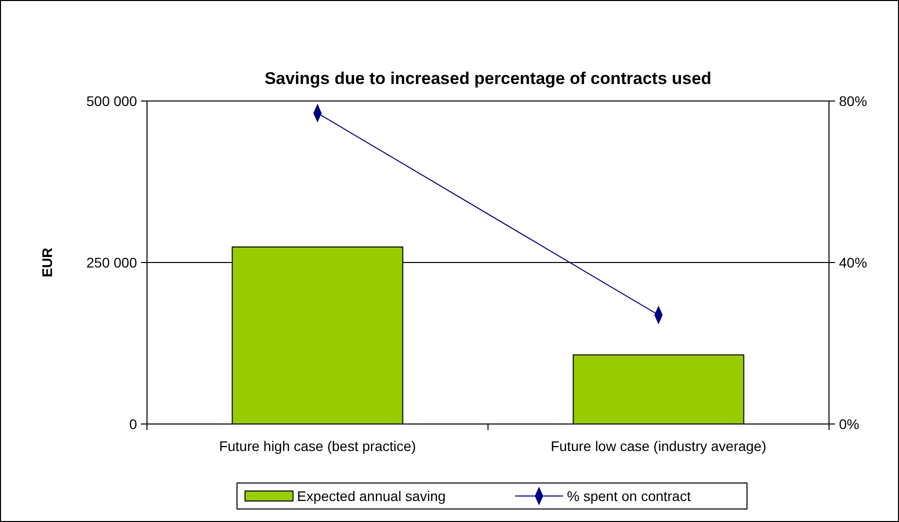 The width and height of the screenshot is (899, 522). Describe the element at coordinates (488, 78) in the screenshot. I see `chart-title: Savings due to increased percentage of contracts used` at that location.